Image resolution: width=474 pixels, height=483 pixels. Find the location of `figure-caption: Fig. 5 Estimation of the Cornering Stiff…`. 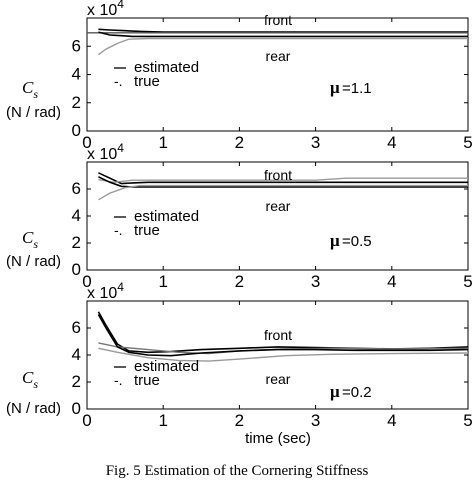

figure-caption: Fig. 5 Estimation of the Cornering Stiff… is located at coordinates (237, 471).